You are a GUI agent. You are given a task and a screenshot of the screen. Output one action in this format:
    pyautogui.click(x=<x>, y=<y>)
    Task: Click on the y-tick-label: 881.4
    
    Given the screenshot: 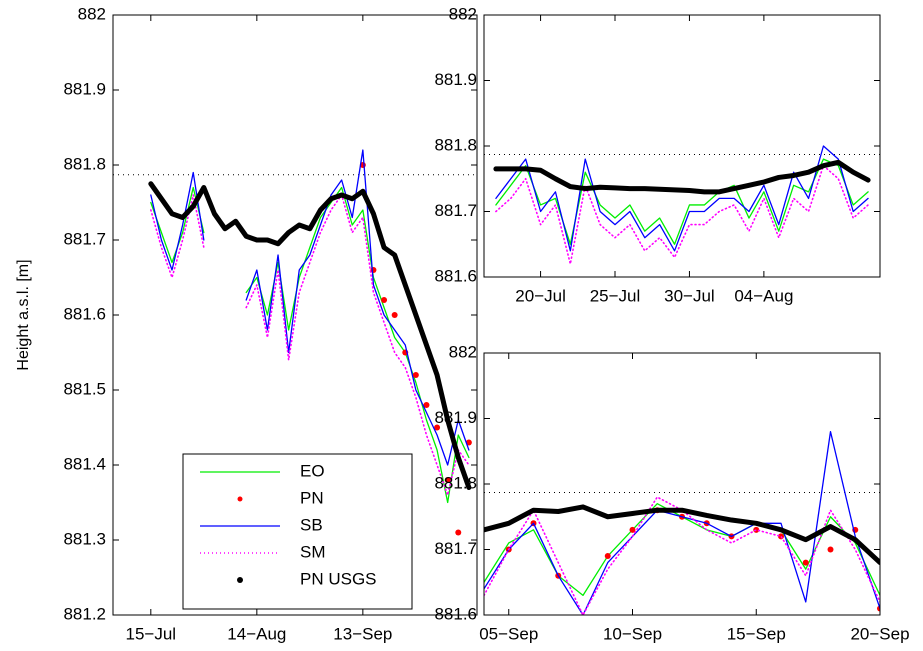 What is the action you would take?
    pyautogui.click(x=84, y=463)
    